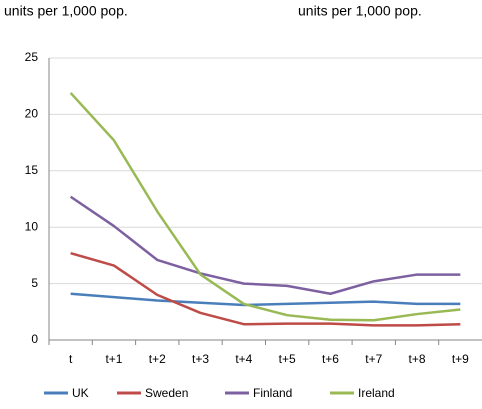 The width and height of the screenshot is (482, 409). I want to click on x-tick-label: t+1, so click(113, 359).